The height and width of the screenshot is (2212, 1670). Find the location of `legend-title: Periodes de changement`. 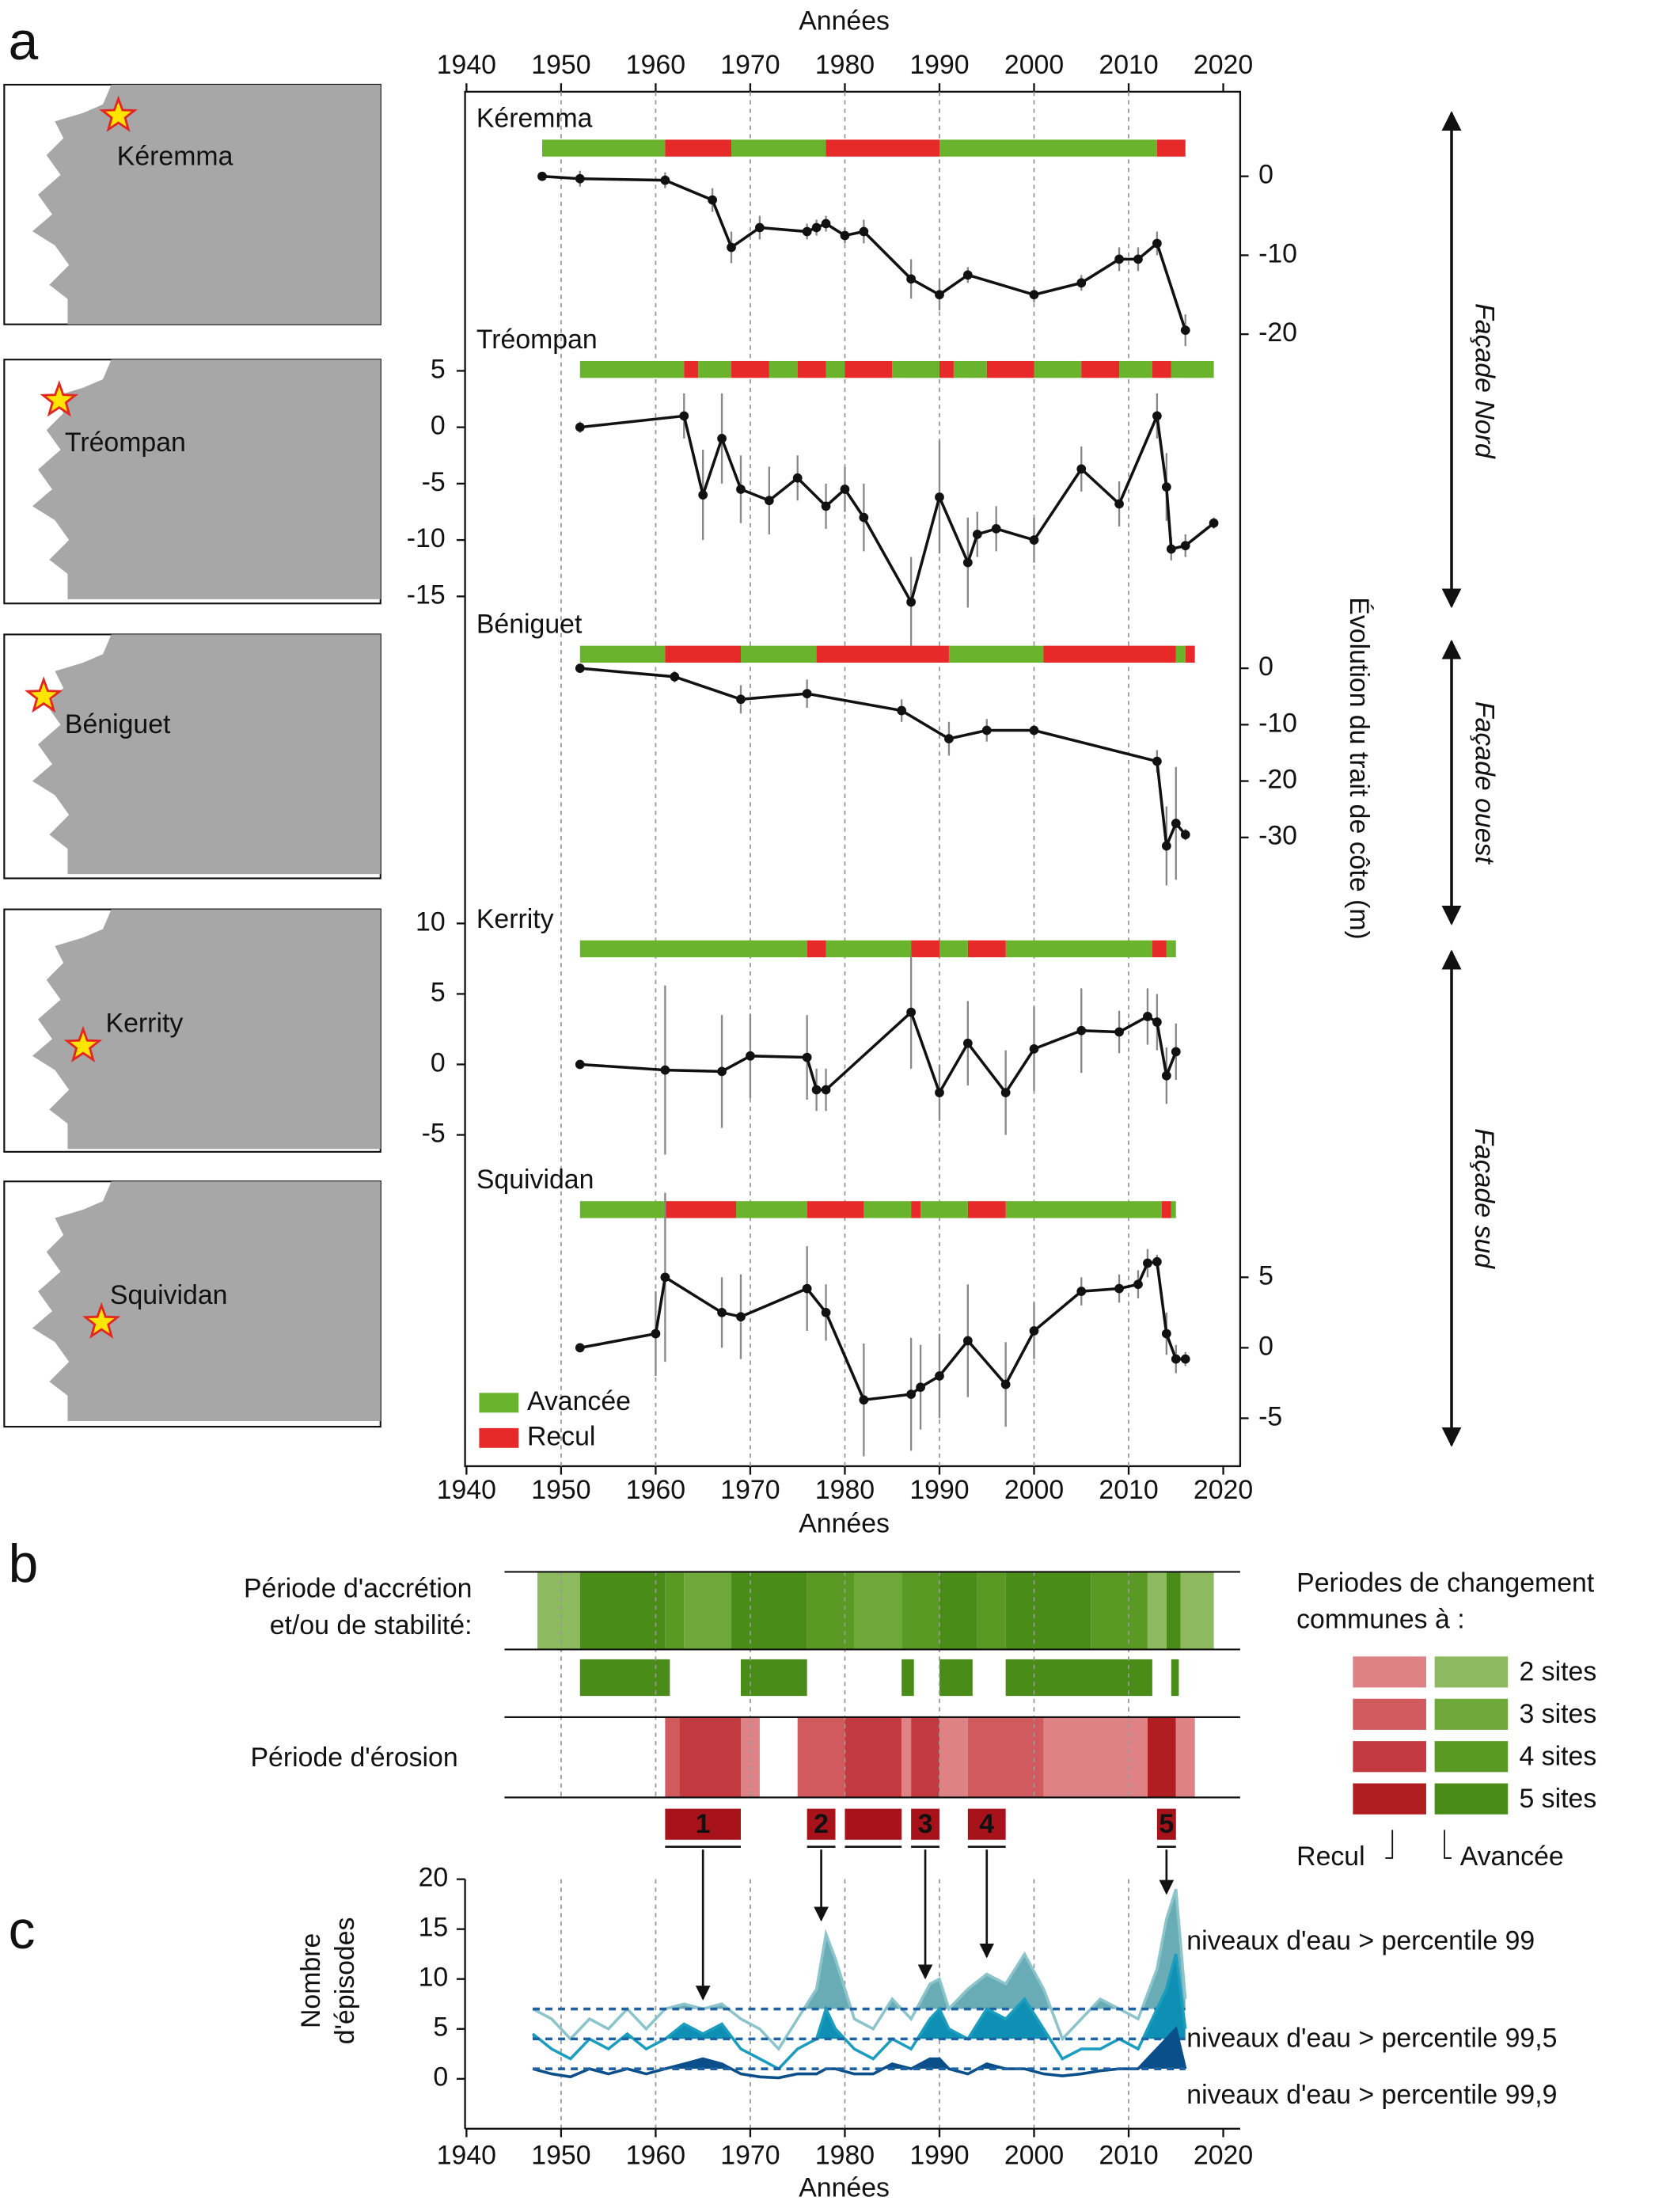

legend-title: Periodes de changement is located at coordinates (1445, 1583).